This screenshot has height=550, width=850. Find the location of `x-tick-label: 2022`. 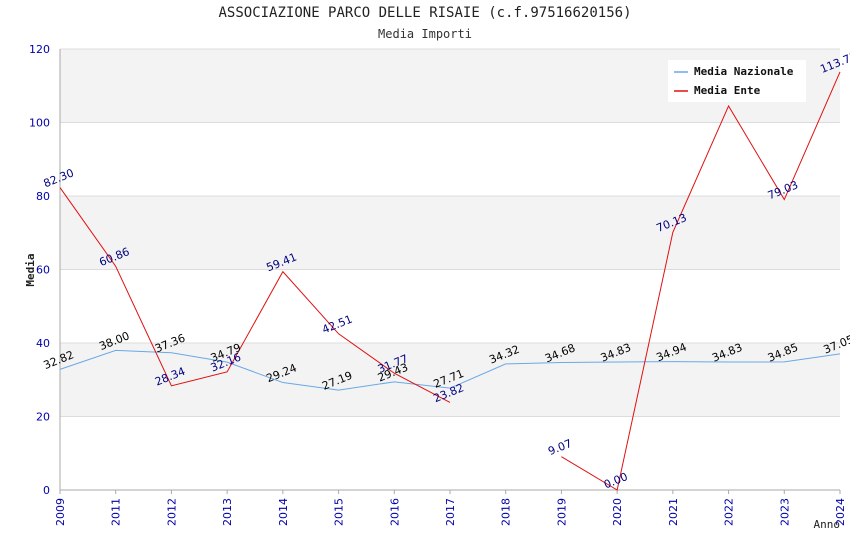

x-tick-label: 2022 is located at coordinates (729, 512).